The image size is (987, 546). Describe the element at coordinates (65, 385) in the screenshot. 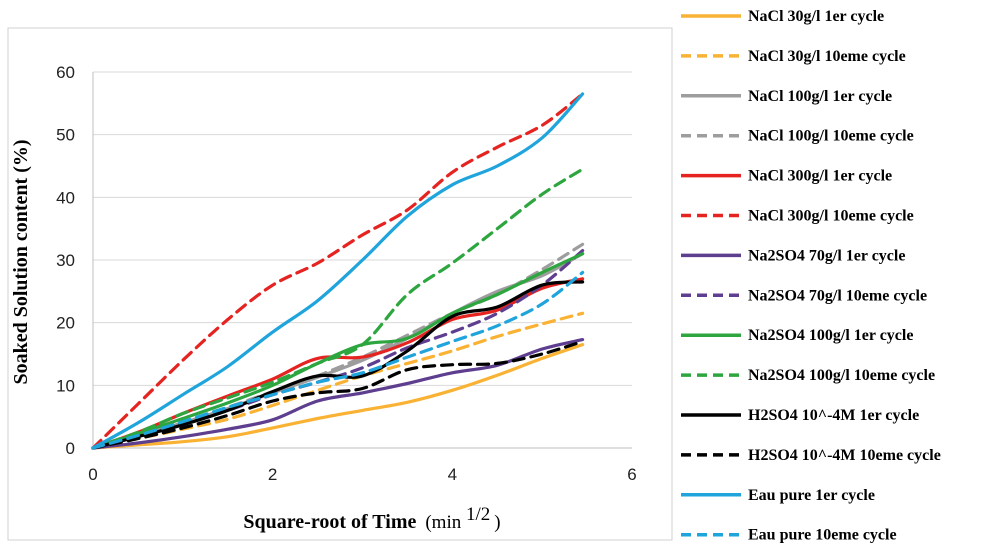

I see `y-tick-label: 10` at that location.